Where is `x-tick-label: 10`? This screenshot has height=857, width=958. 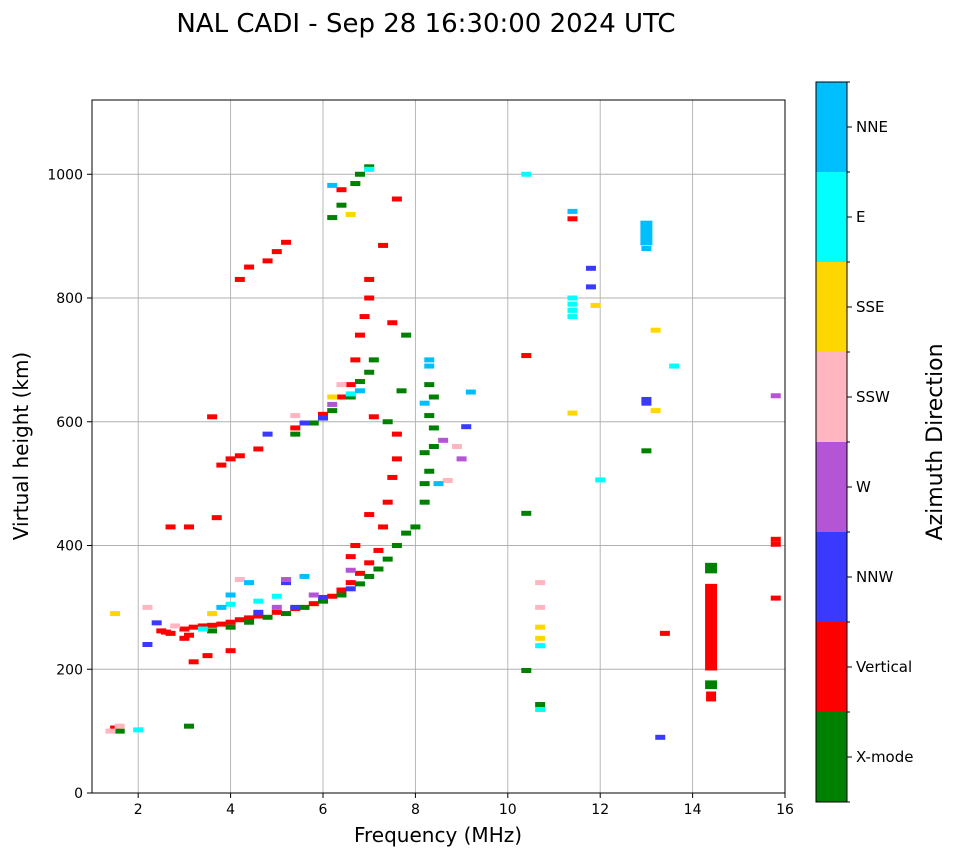 x-tick-label: 10 is located at coordinates (508, 810).